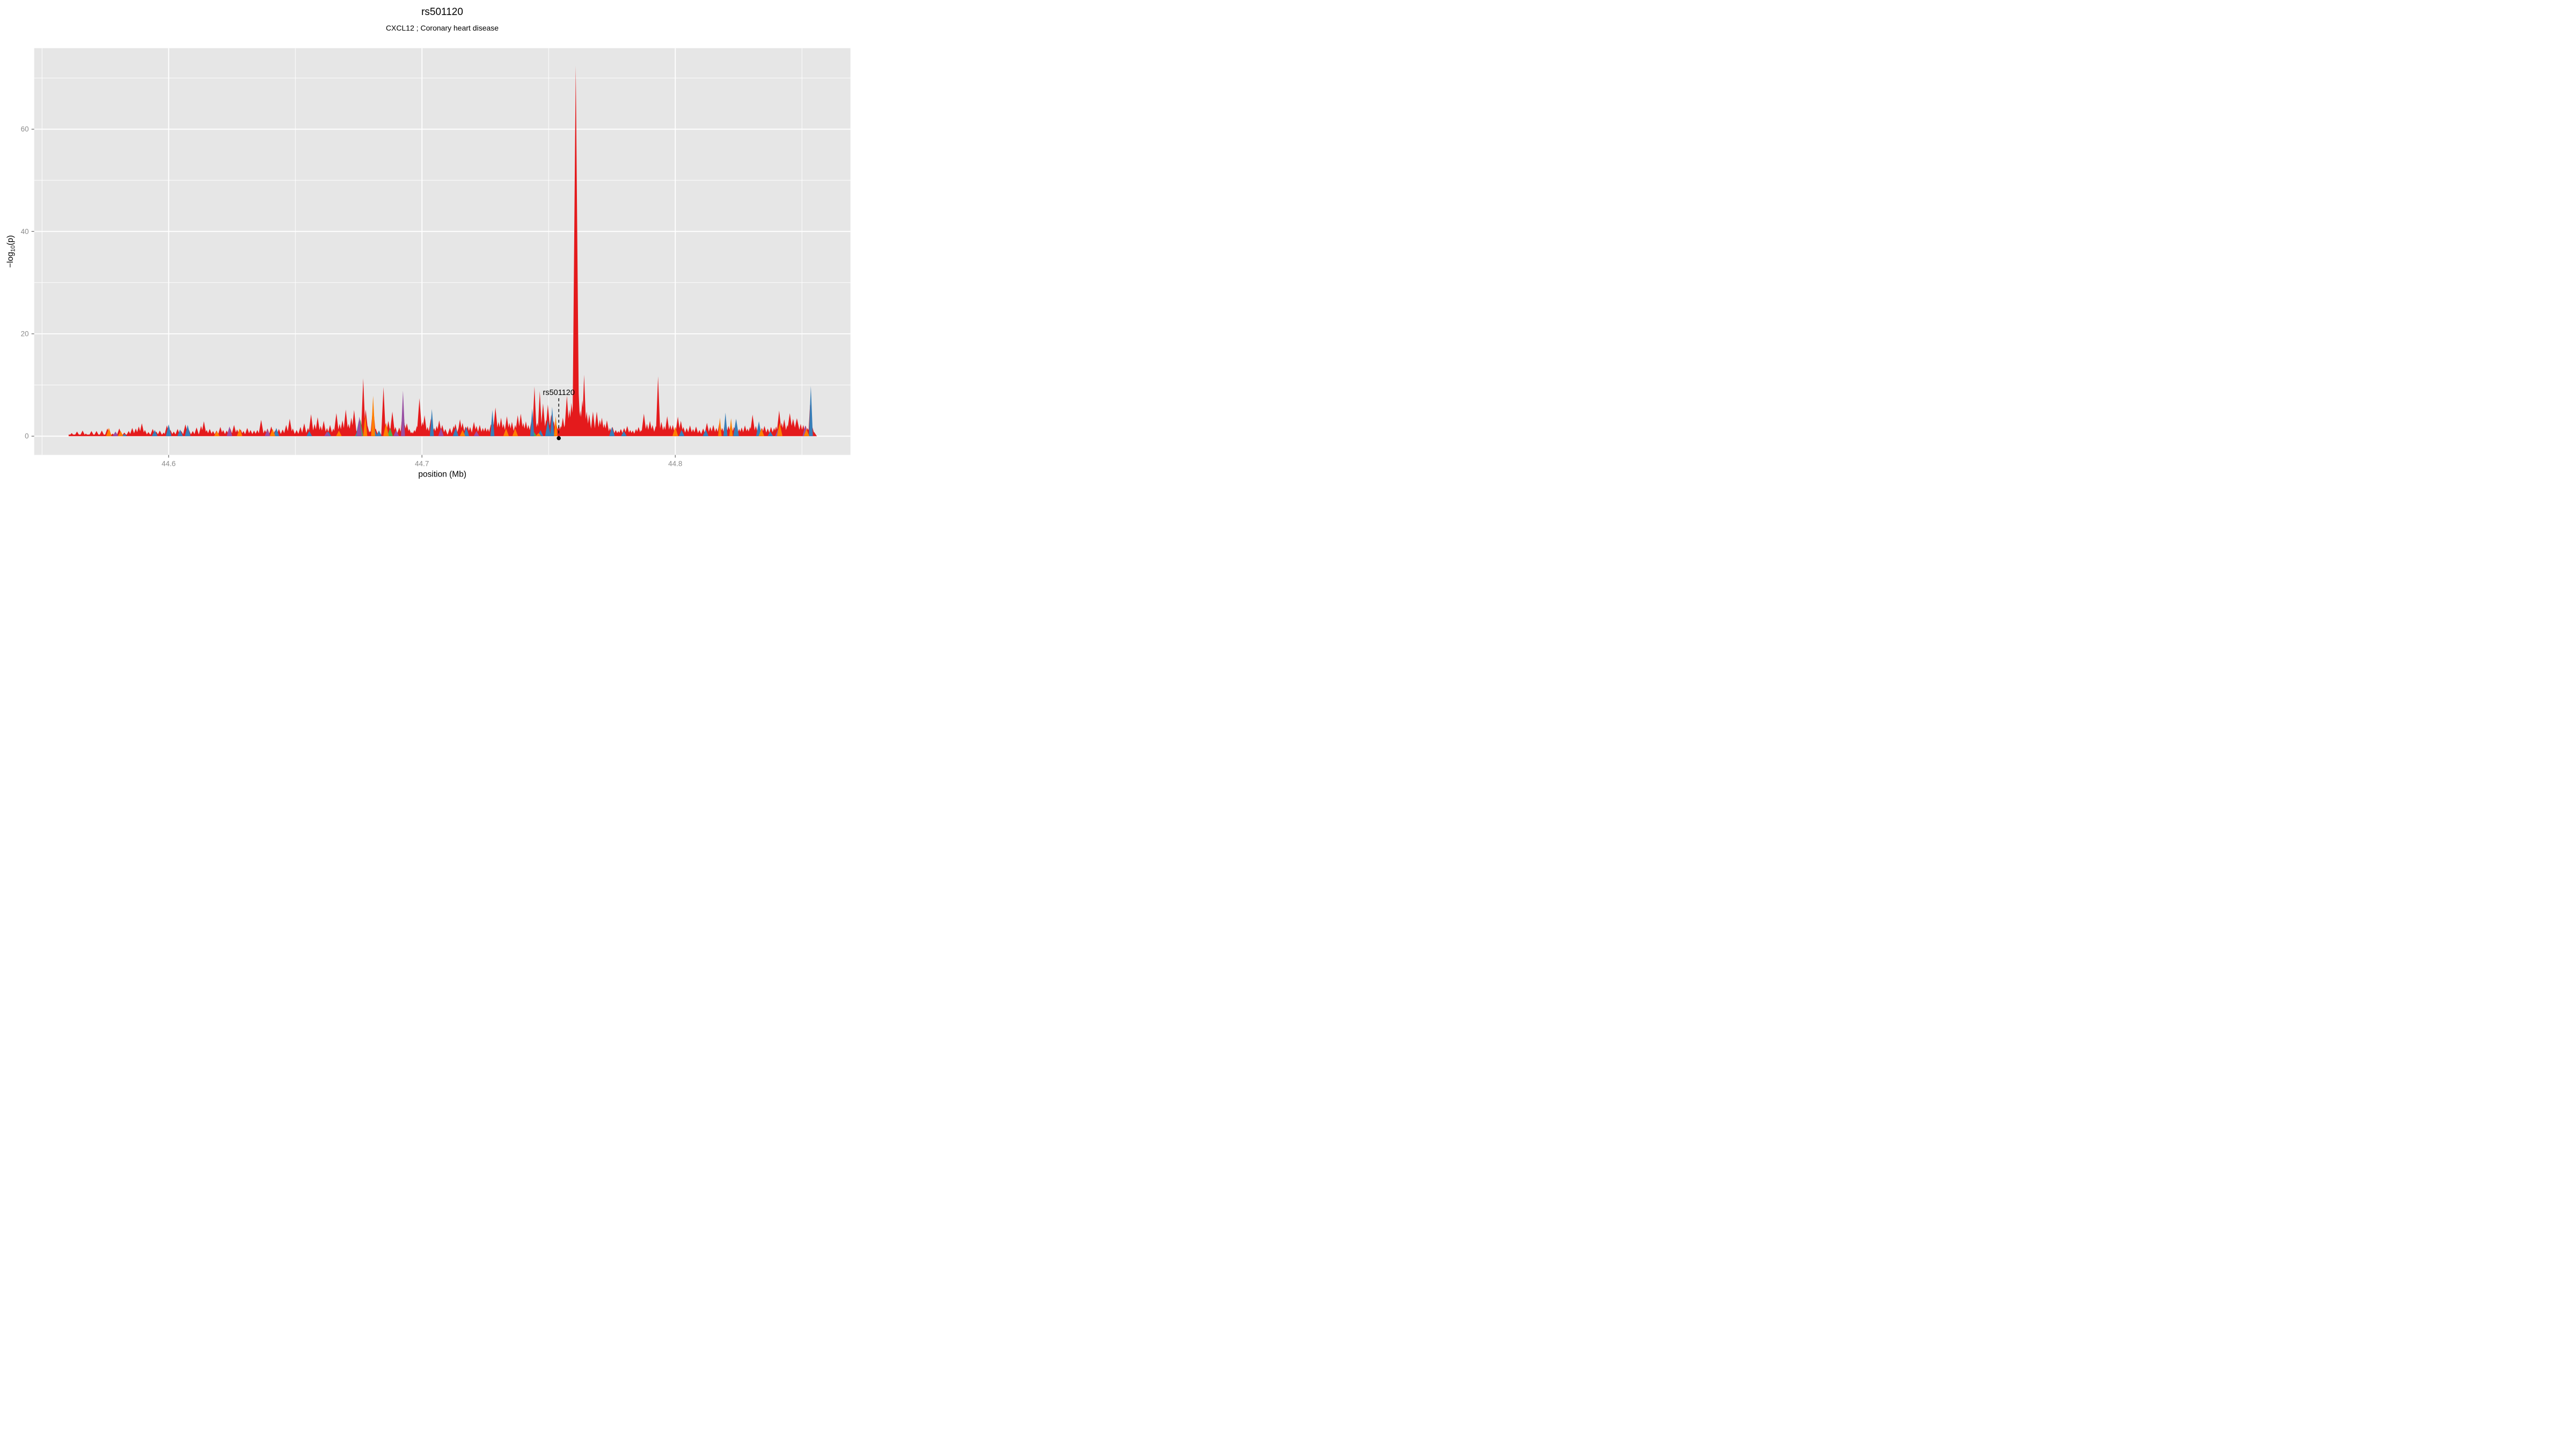 The width and height of the screenshot is (2576, 1449). Describe the element at coordinates (442, 251) in the screenshot. I see `plot-panel` at that location.